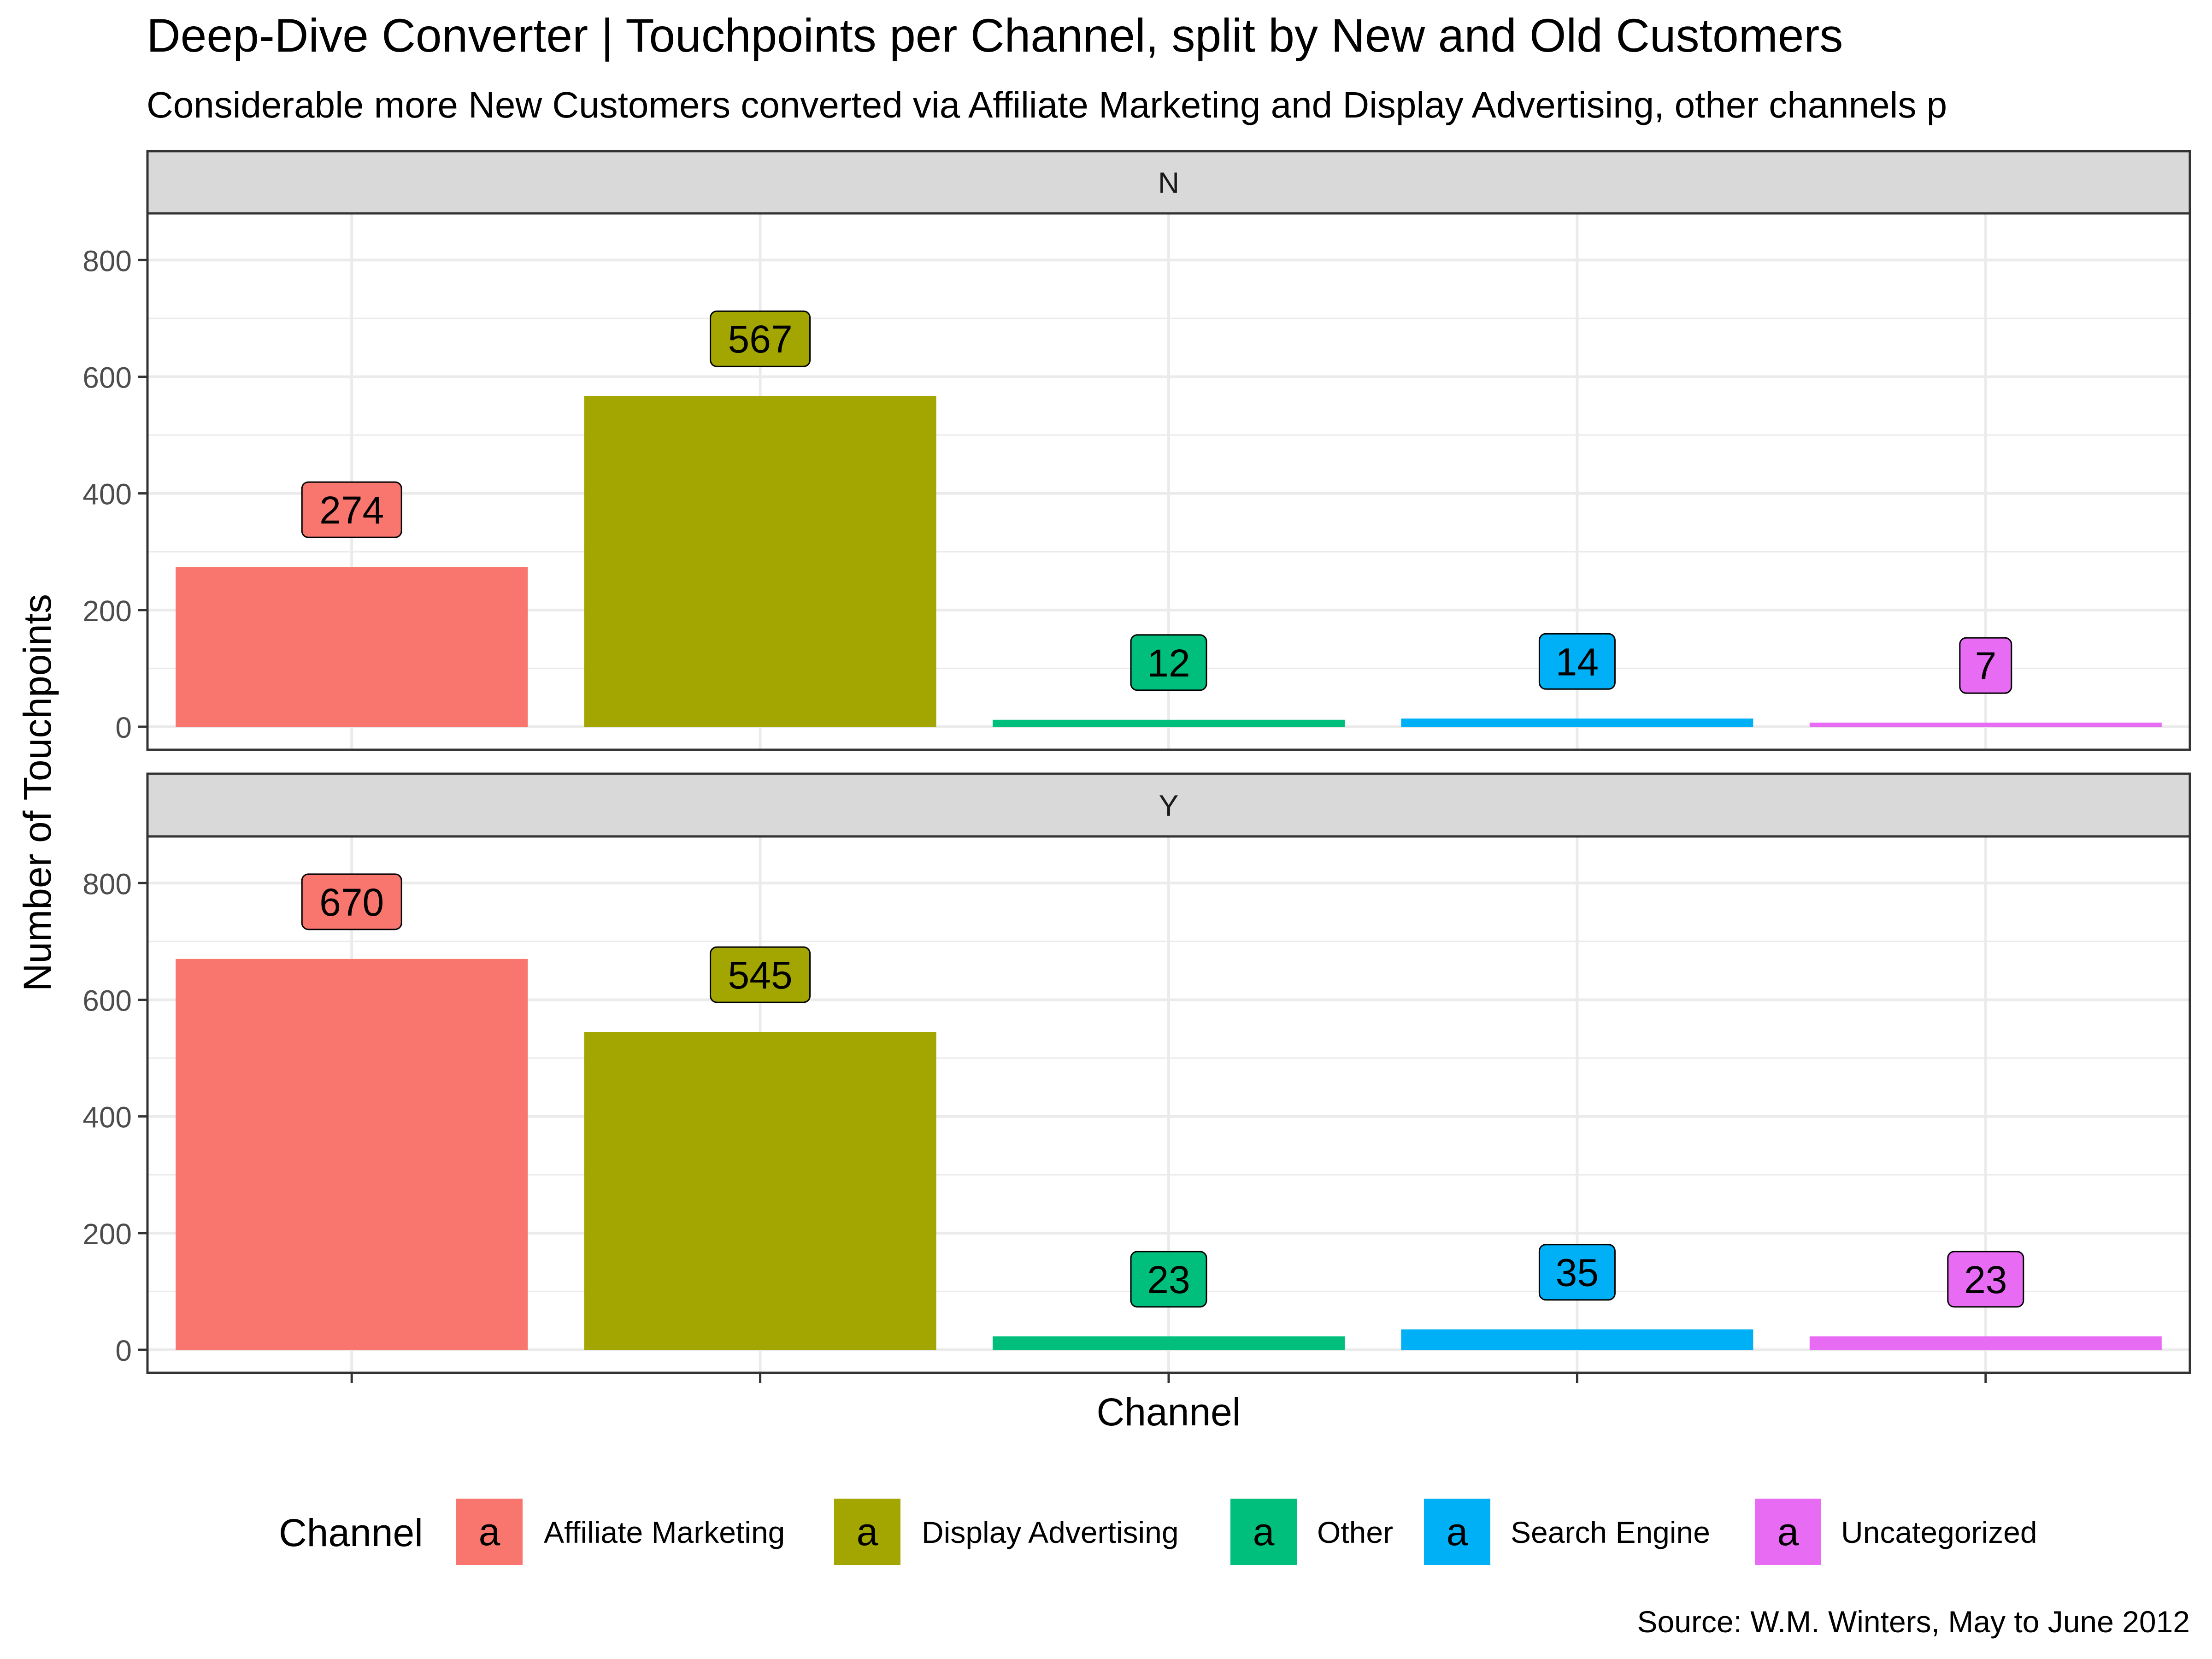  Describe the element at coordinates (1913, 1622) in the screenshot. I see `caption: Source: W.M. Winters, May to June 2012` at that location.